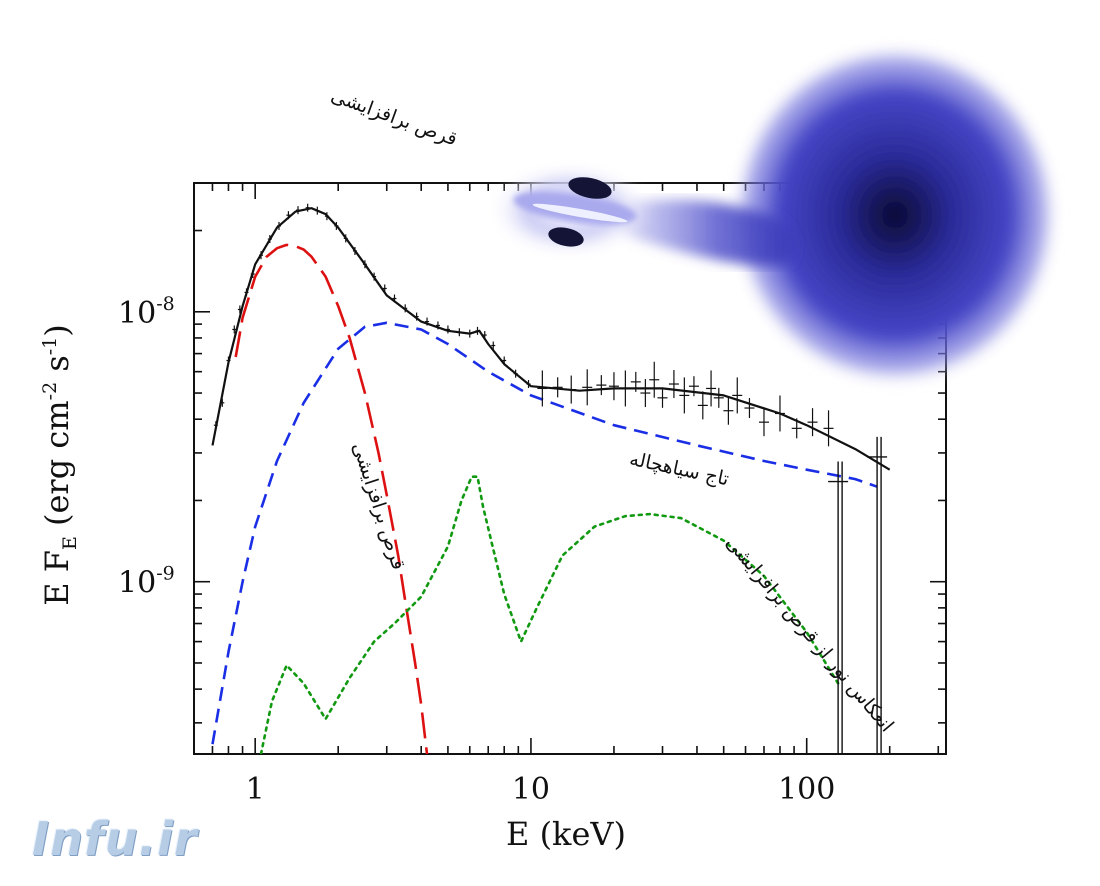  I want to click on upper-limit-markers, so click(858, 595).